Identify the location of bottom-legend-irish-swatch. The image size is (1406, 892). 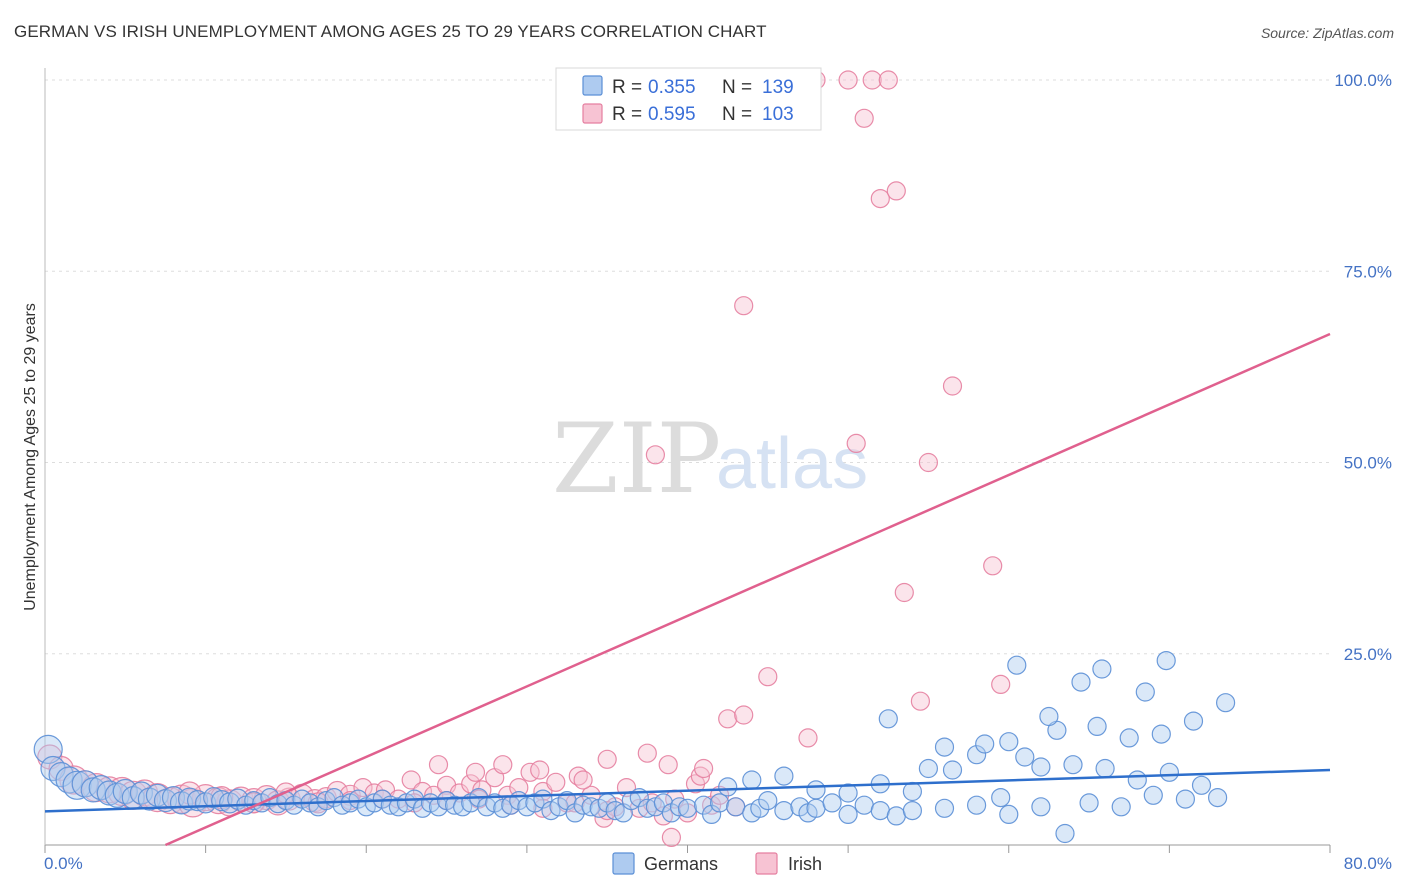
(766, 863).